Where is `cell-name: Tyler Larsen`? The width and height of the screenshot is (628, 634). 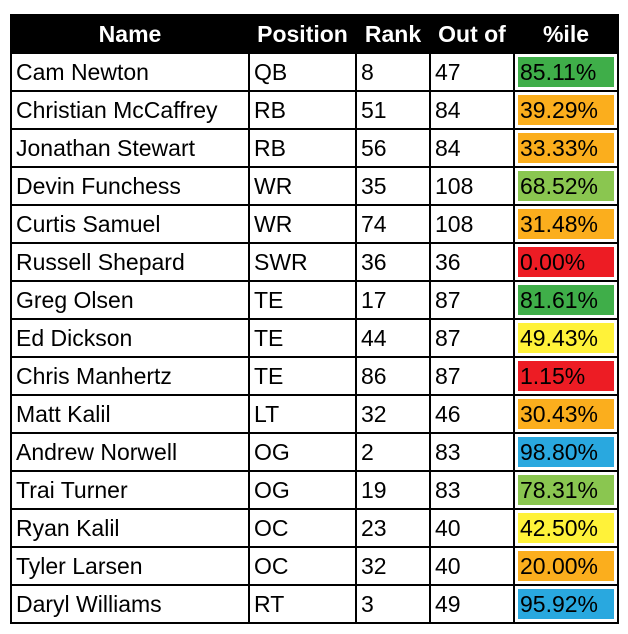 cell-name: Tyler Larsen is located at coordinates (130, 566).